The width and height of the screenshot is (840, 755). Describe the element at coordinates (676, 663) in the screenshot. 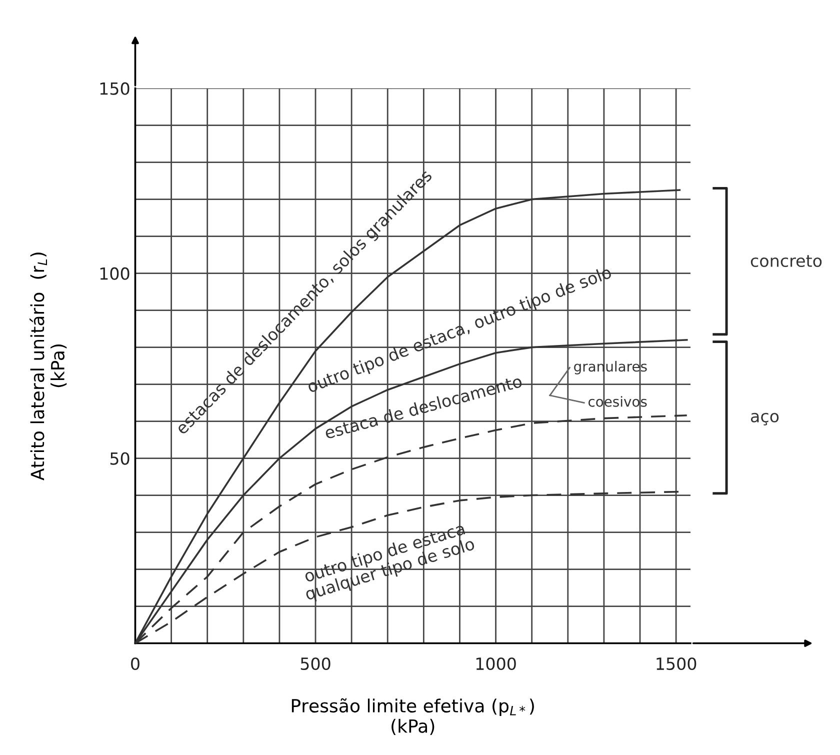

I see `x-tick-label: 1500` at that location.